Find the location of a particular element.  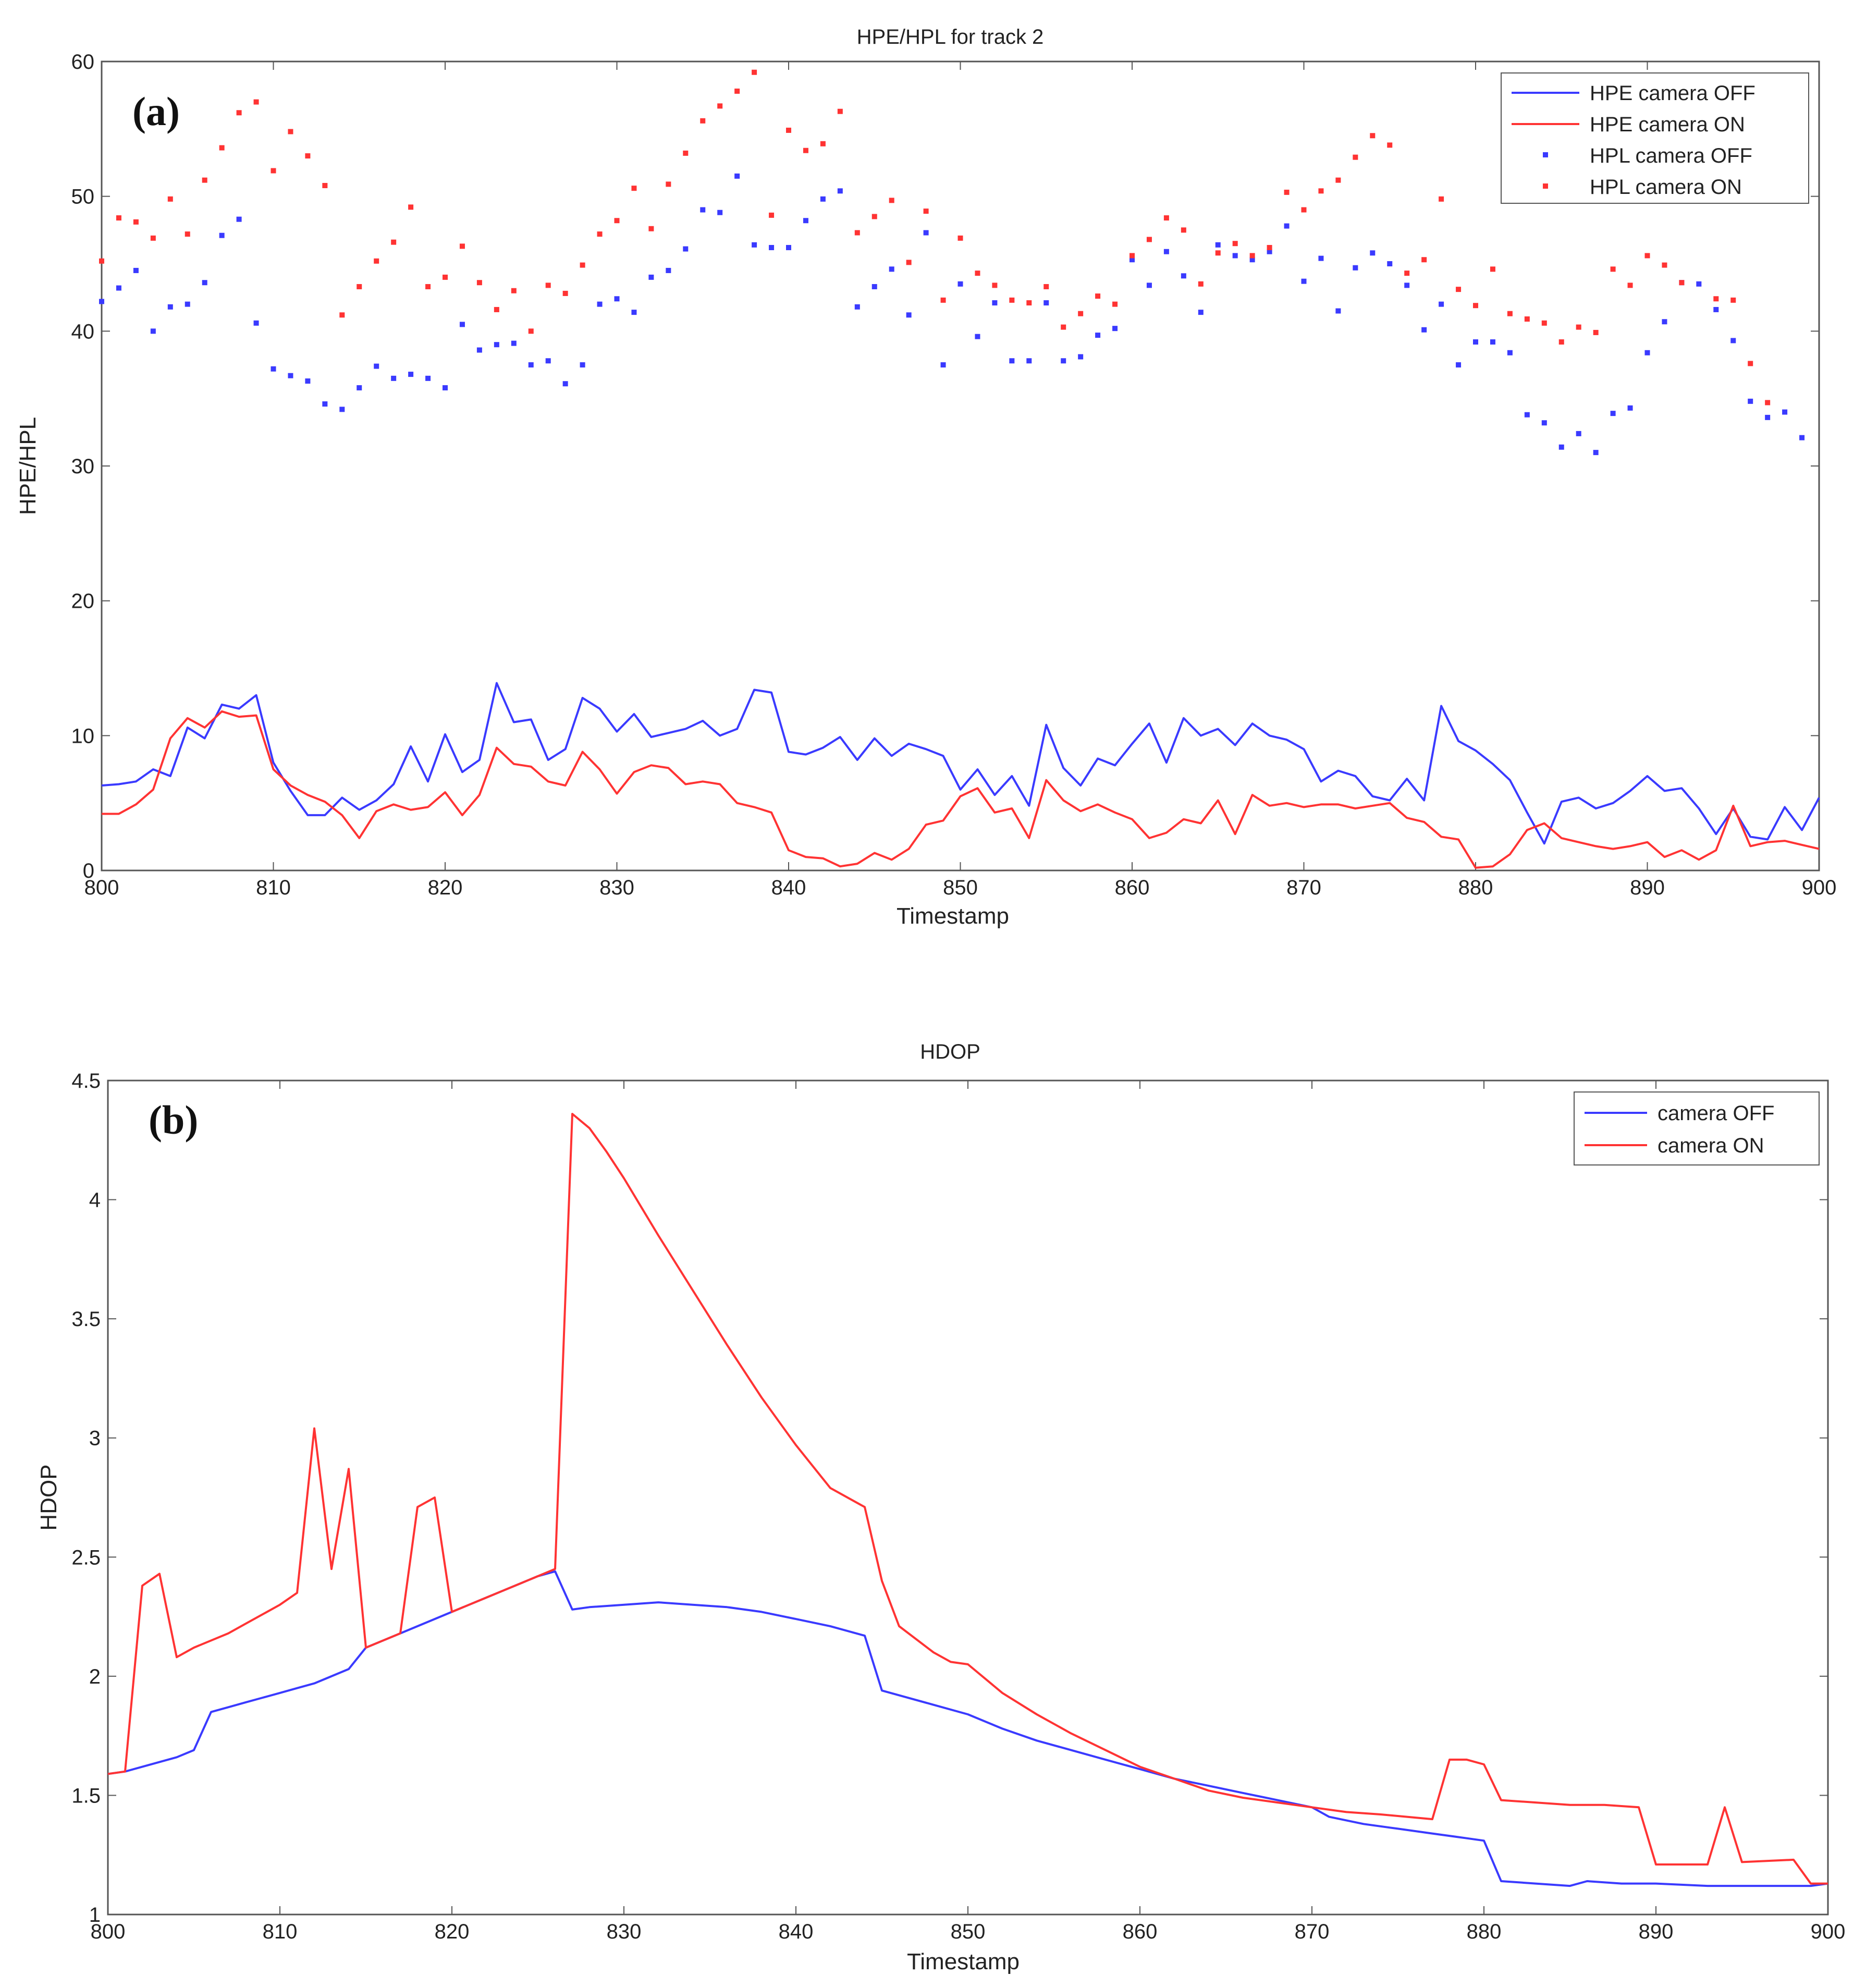

y-tick-label: 40 is located at coordinates (83, 332).